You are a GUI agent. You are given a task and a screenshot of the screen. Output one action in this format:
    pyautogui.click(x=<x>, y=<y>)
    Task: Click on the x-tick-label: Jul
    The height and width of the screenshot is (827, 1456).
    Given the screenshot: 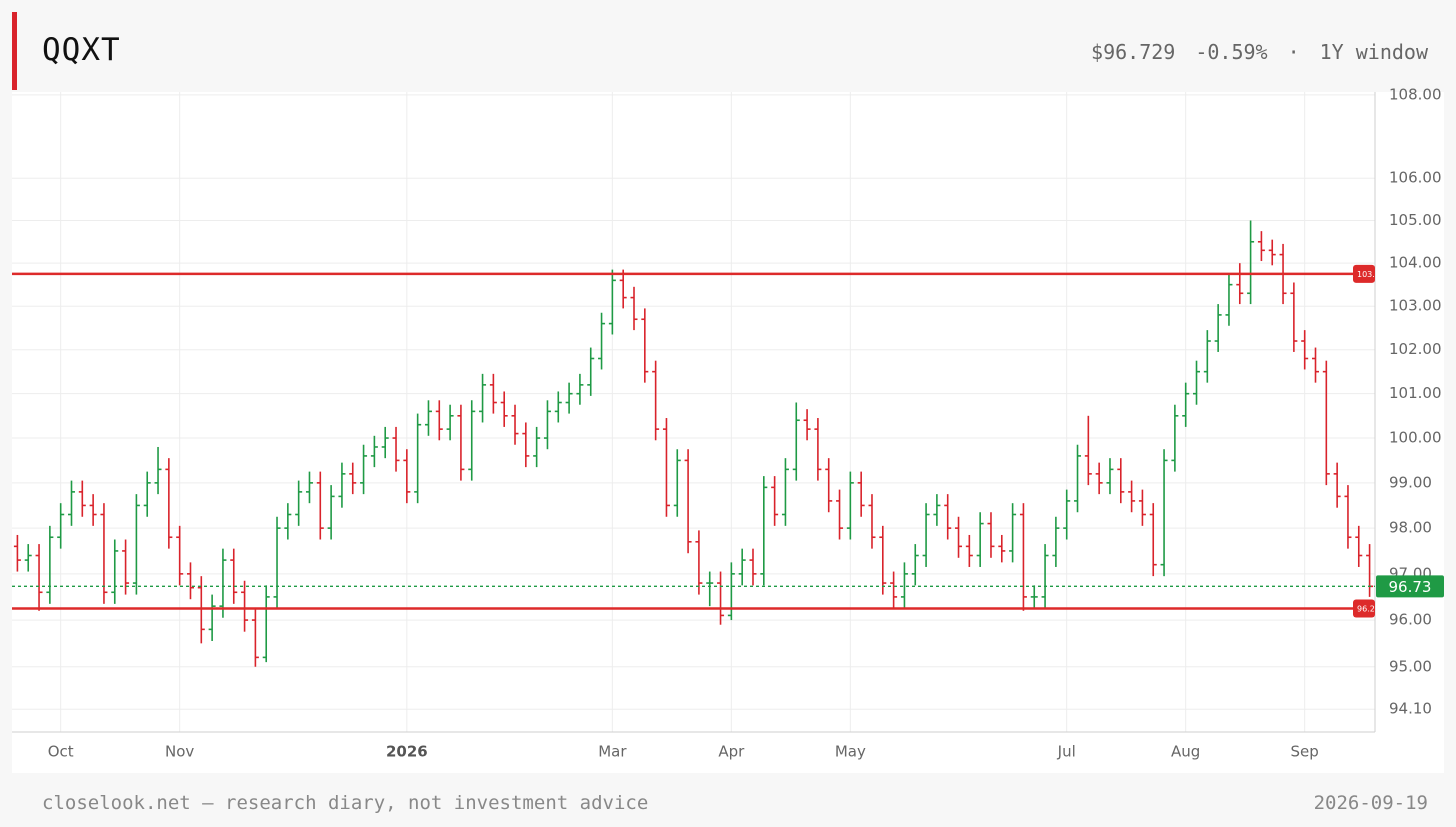 What is the action you would take?
    pyautogui.click(x=1066, y=752)
    